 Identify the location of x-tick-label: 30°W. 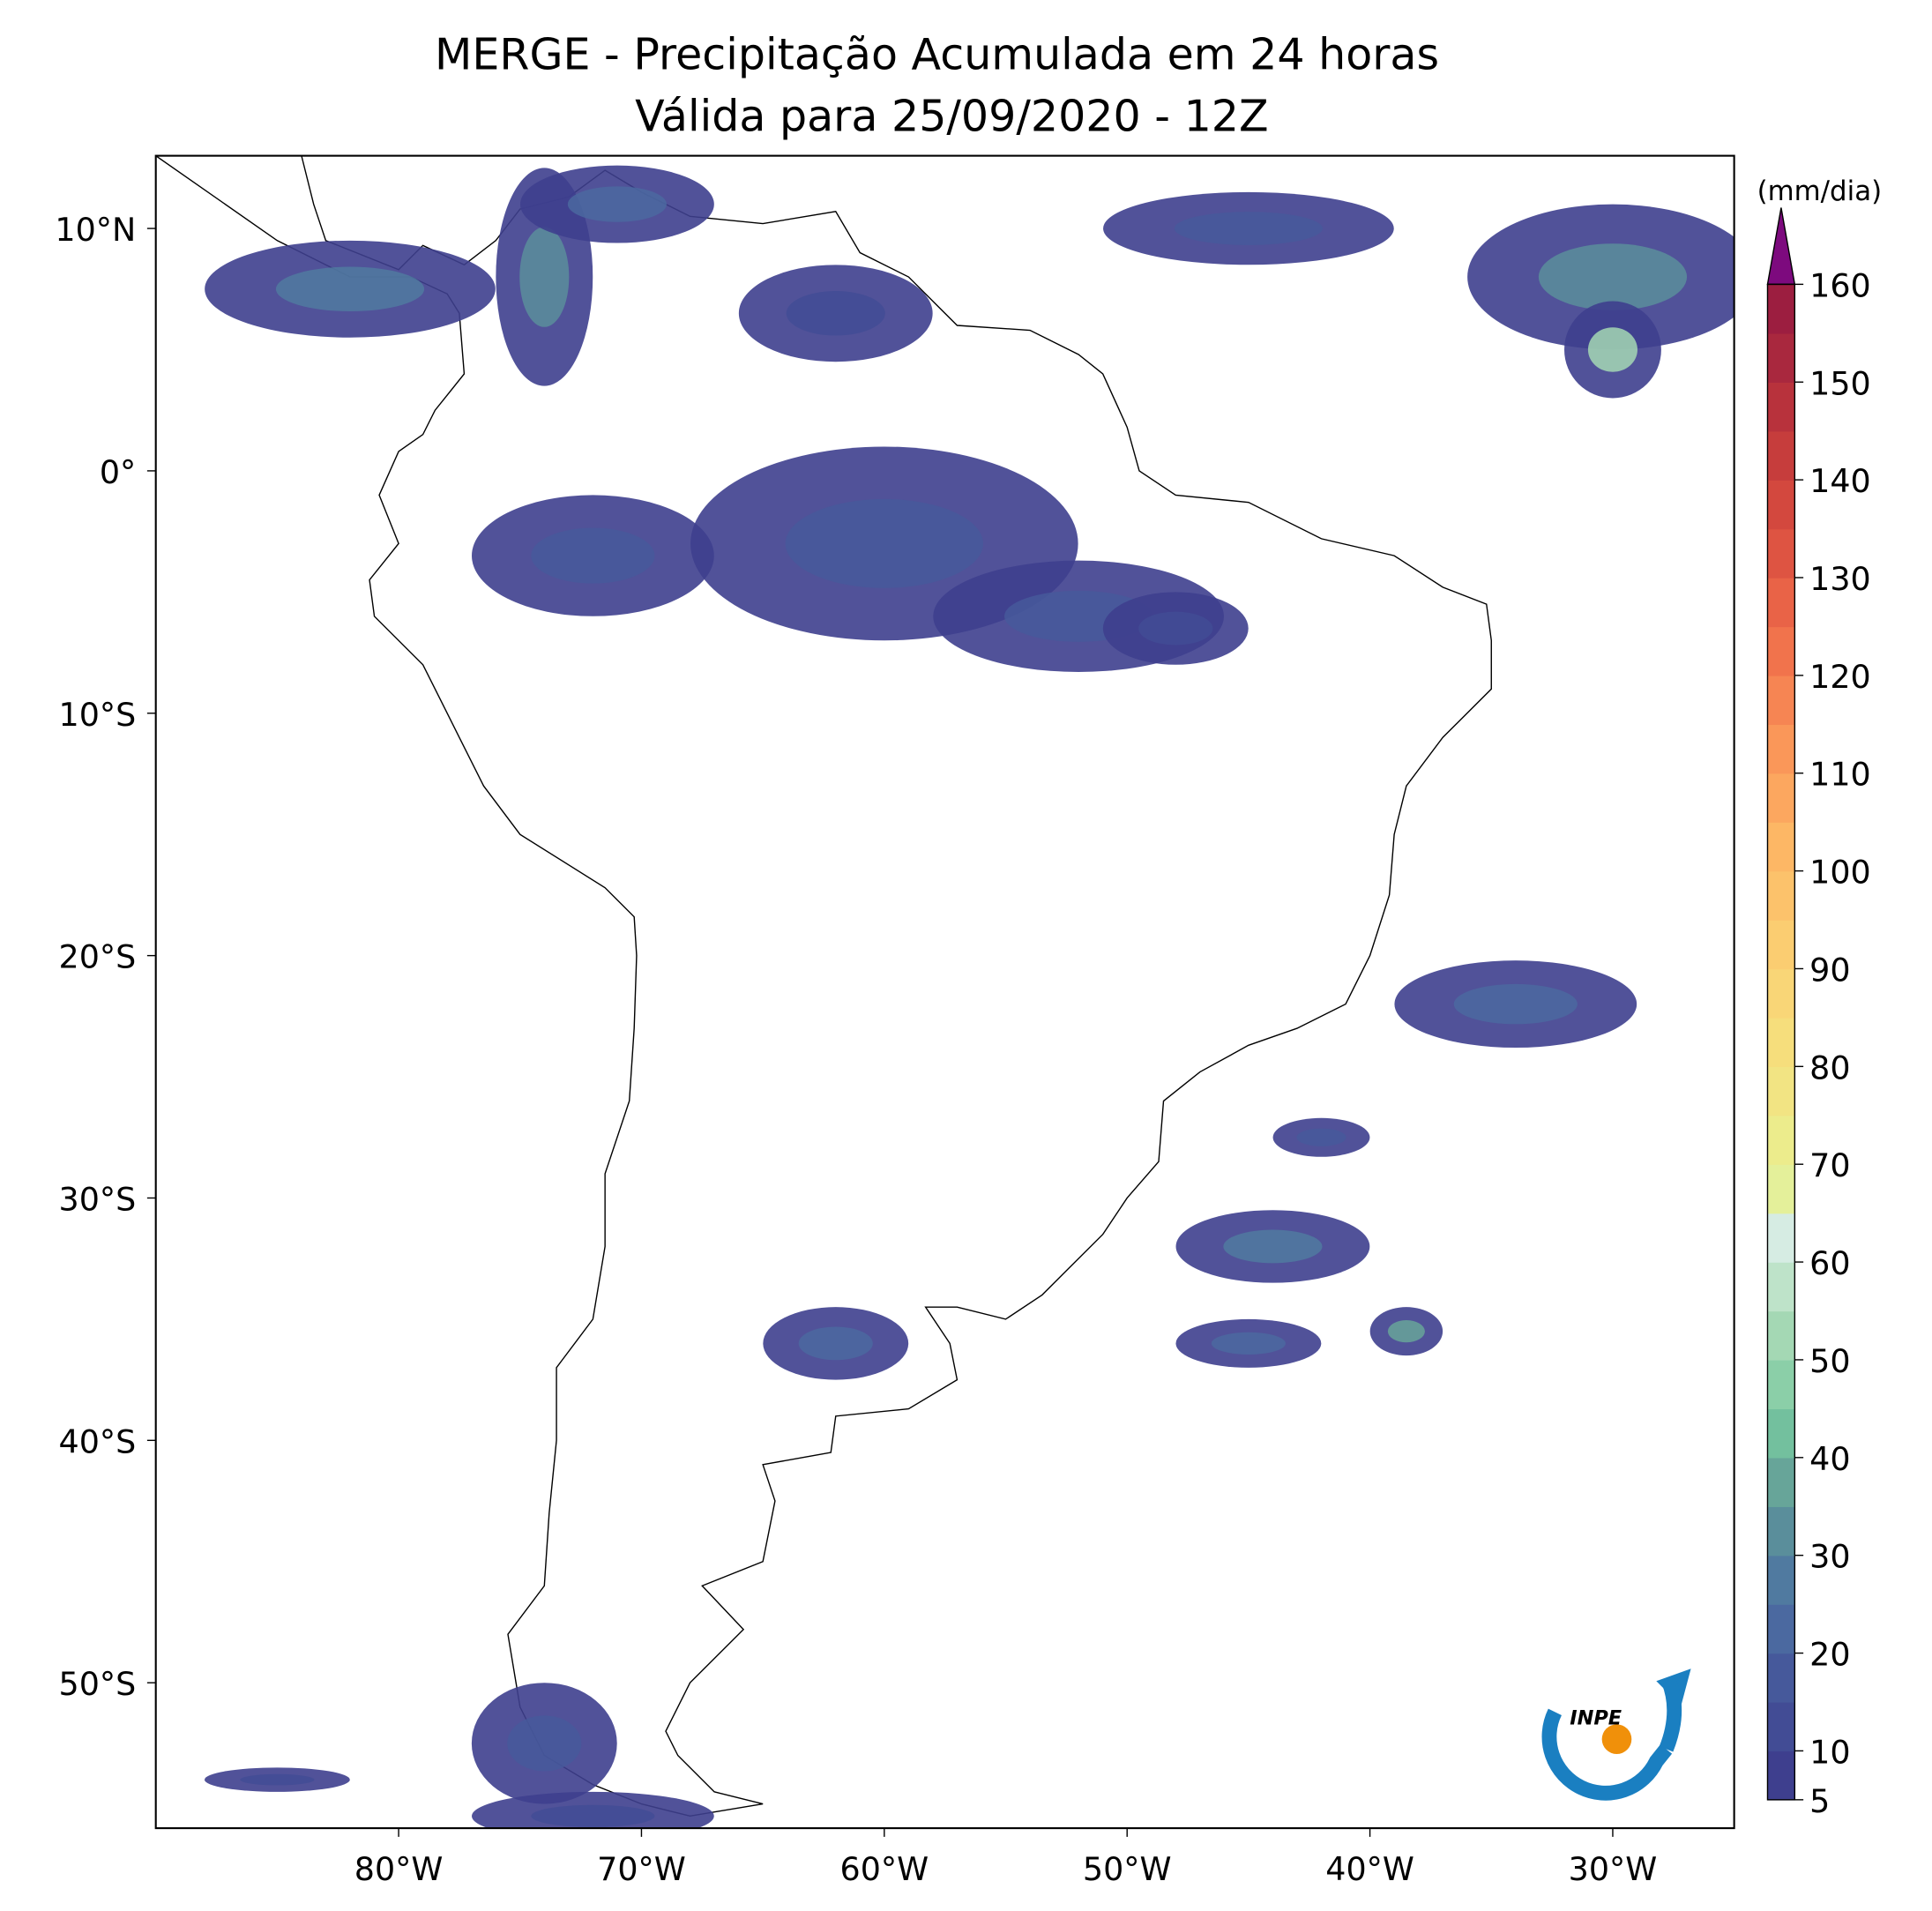
(1613, 1869).